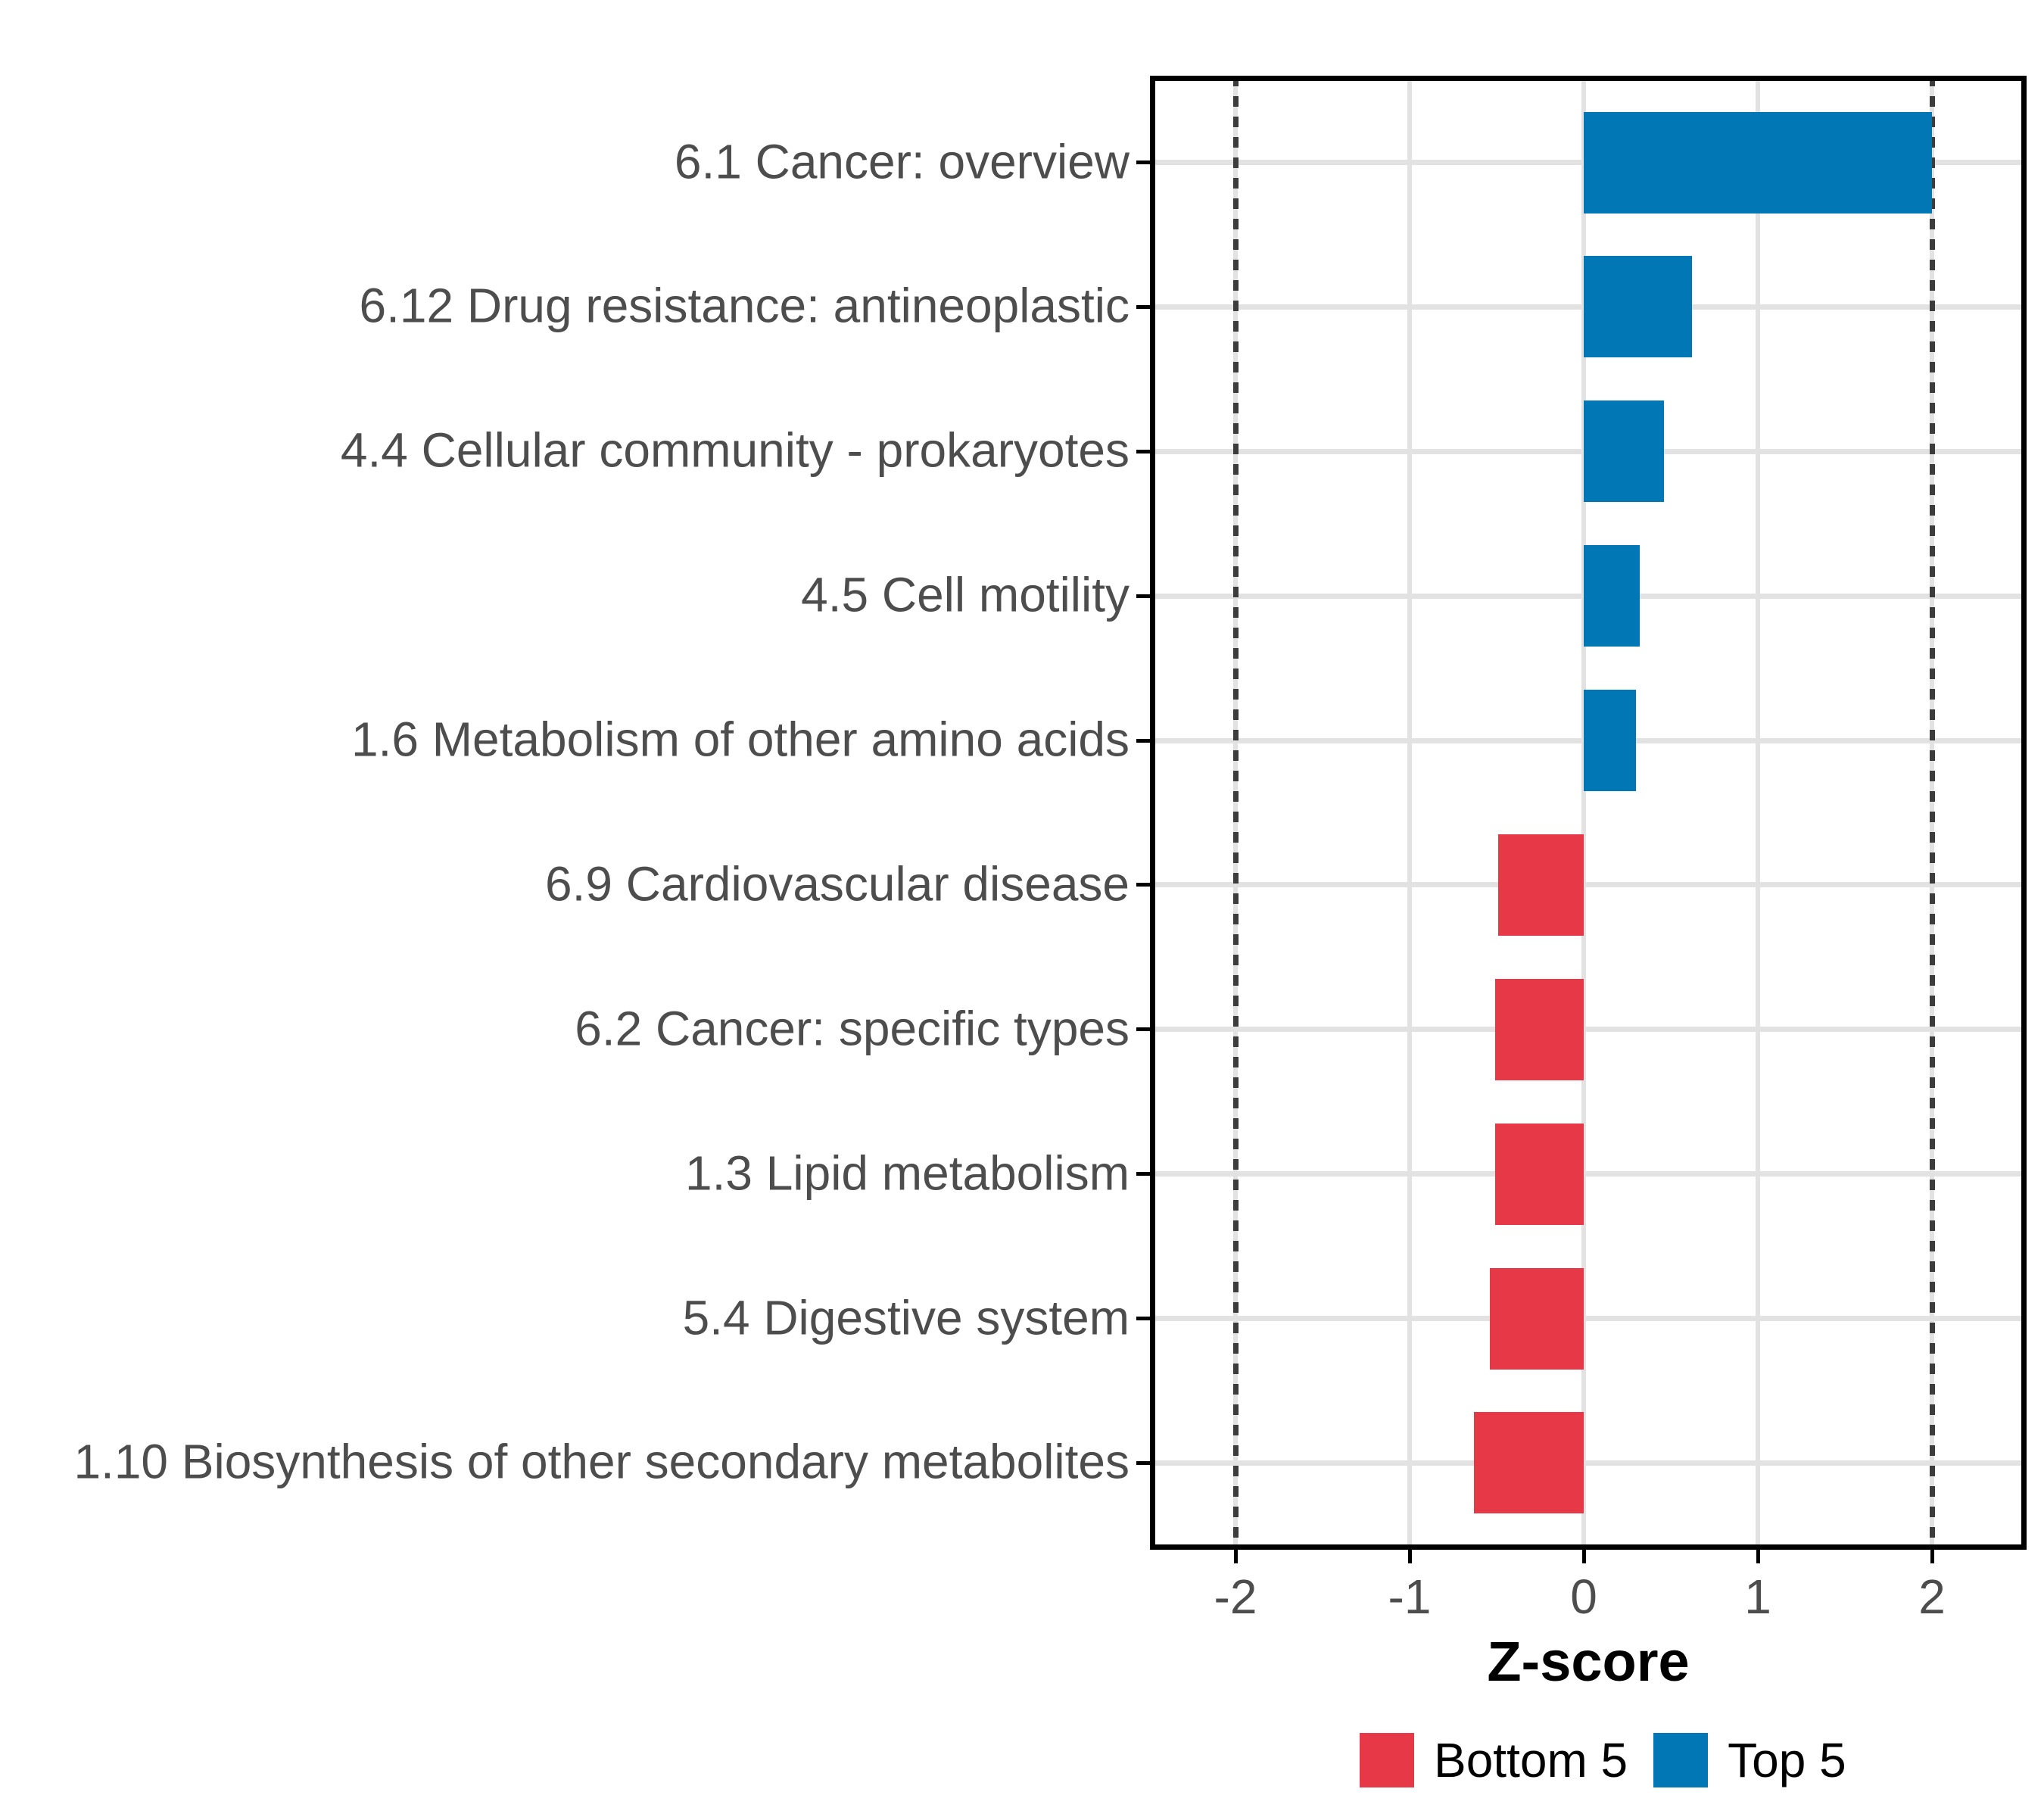 Image resolution: width=2044 pixels, height=1817 pixels. What do you see at coordinates (907, 1173) in the screenshot?
I see `category-label: 1.3 Lipid metabolism` at bounding box center [907, 1173].